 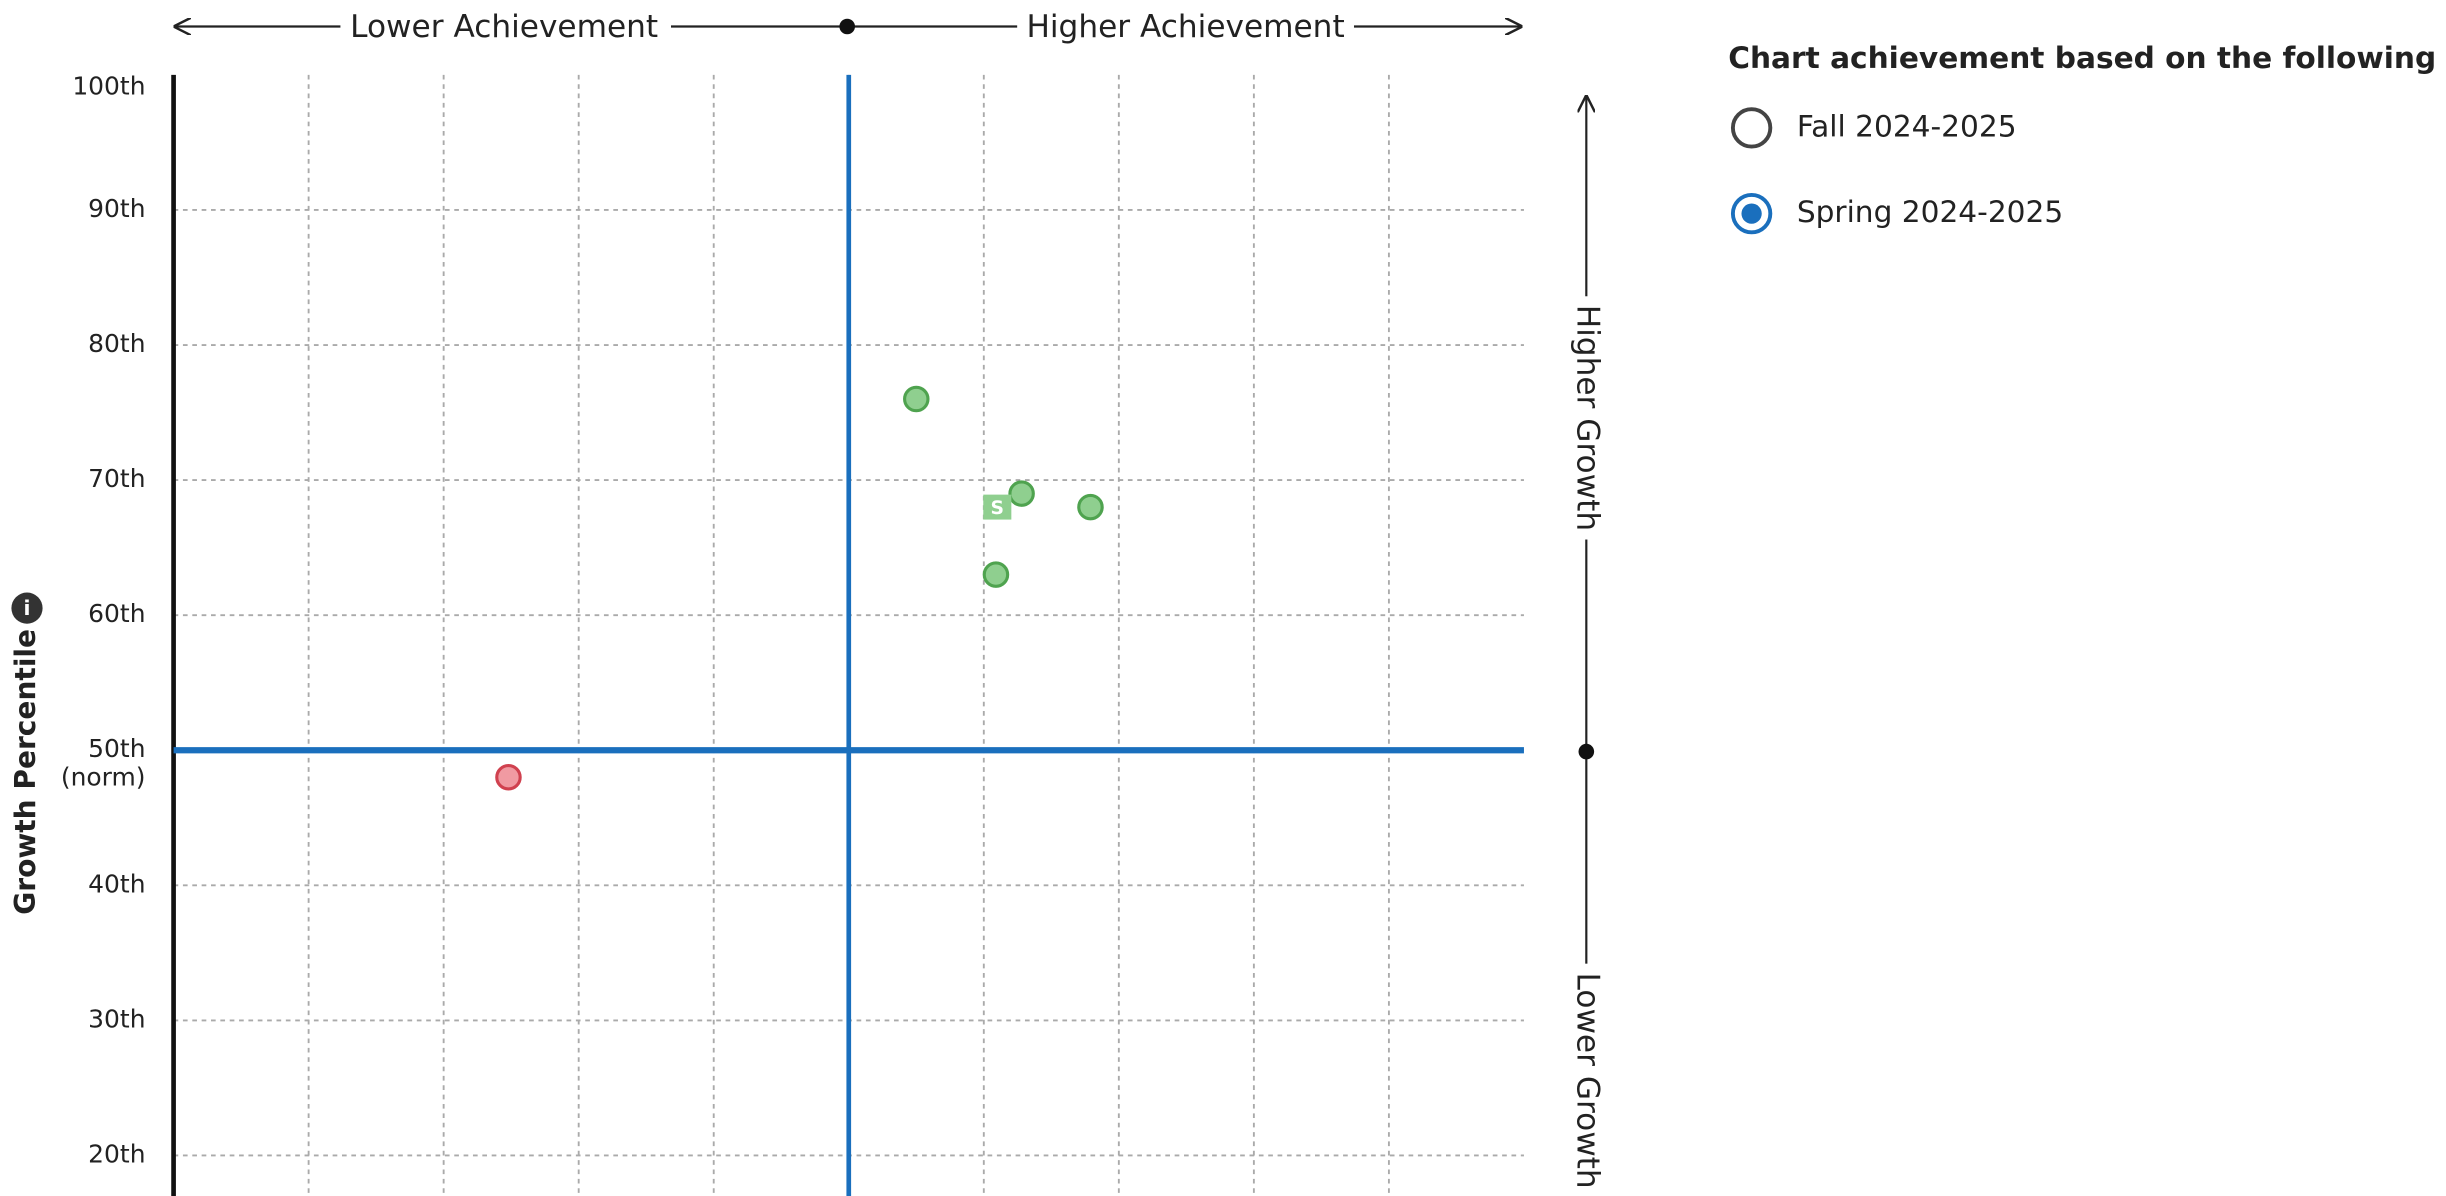 I want to click on info-icon, so click(x=27, y=608).